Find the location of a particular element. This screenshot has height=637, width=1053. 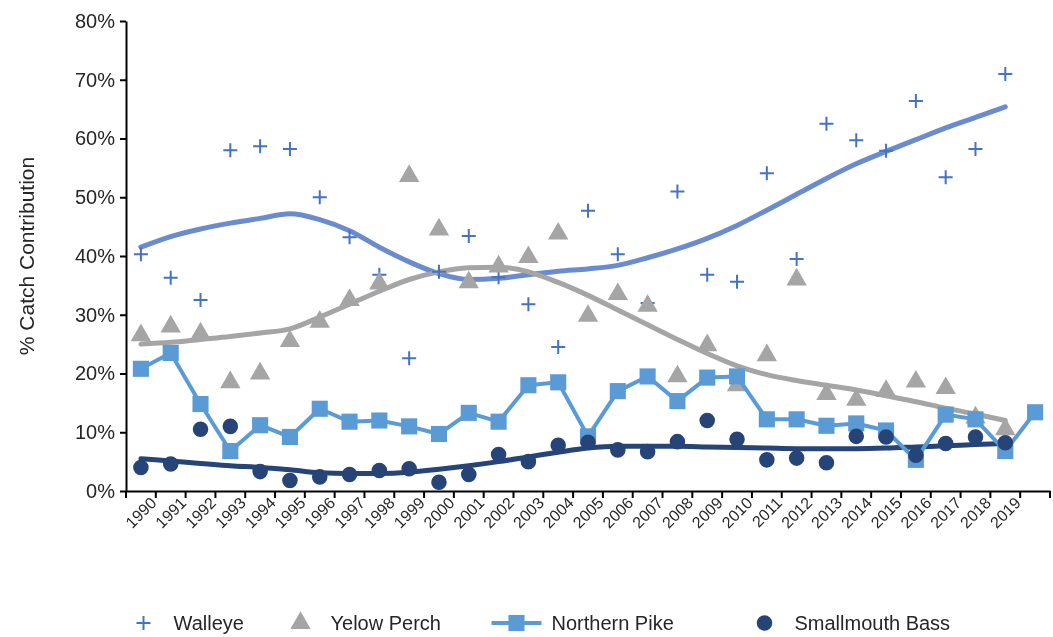

y-tick-label: 20% is located at coordinates (95, 373).